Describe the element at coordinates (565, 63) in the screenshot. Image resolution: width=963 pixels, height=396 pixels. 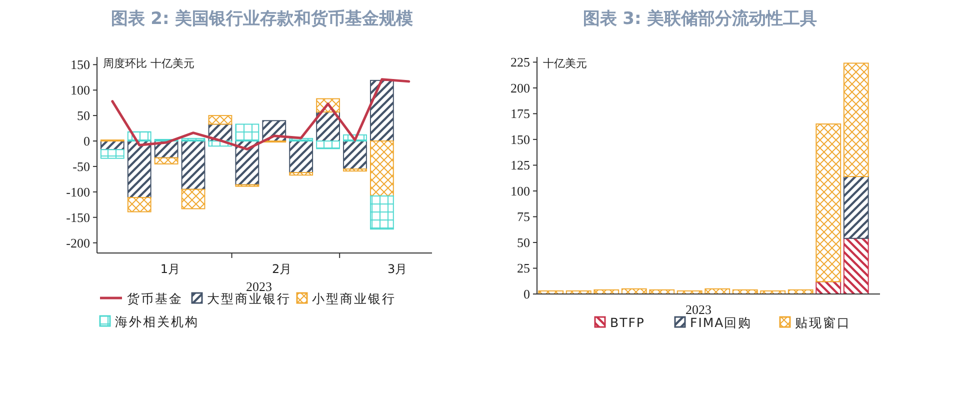
I see `y-axis-title: 十亿美元` at that location.